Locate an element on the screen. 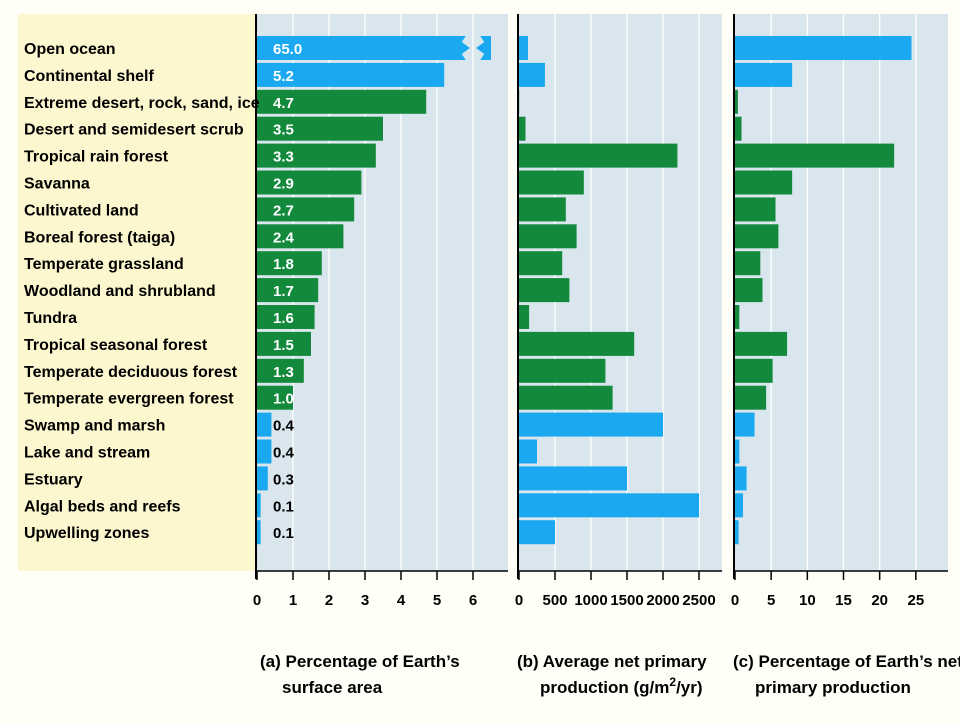  value-label-13: 1.0 is located at coordinates (283, 399).